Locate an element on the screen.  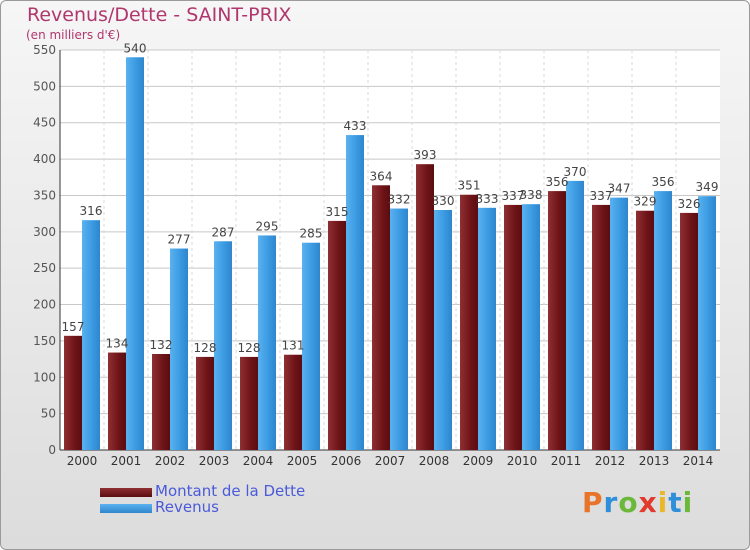
proxiti-logo: Proxiti is located at coordinates (637, 502).